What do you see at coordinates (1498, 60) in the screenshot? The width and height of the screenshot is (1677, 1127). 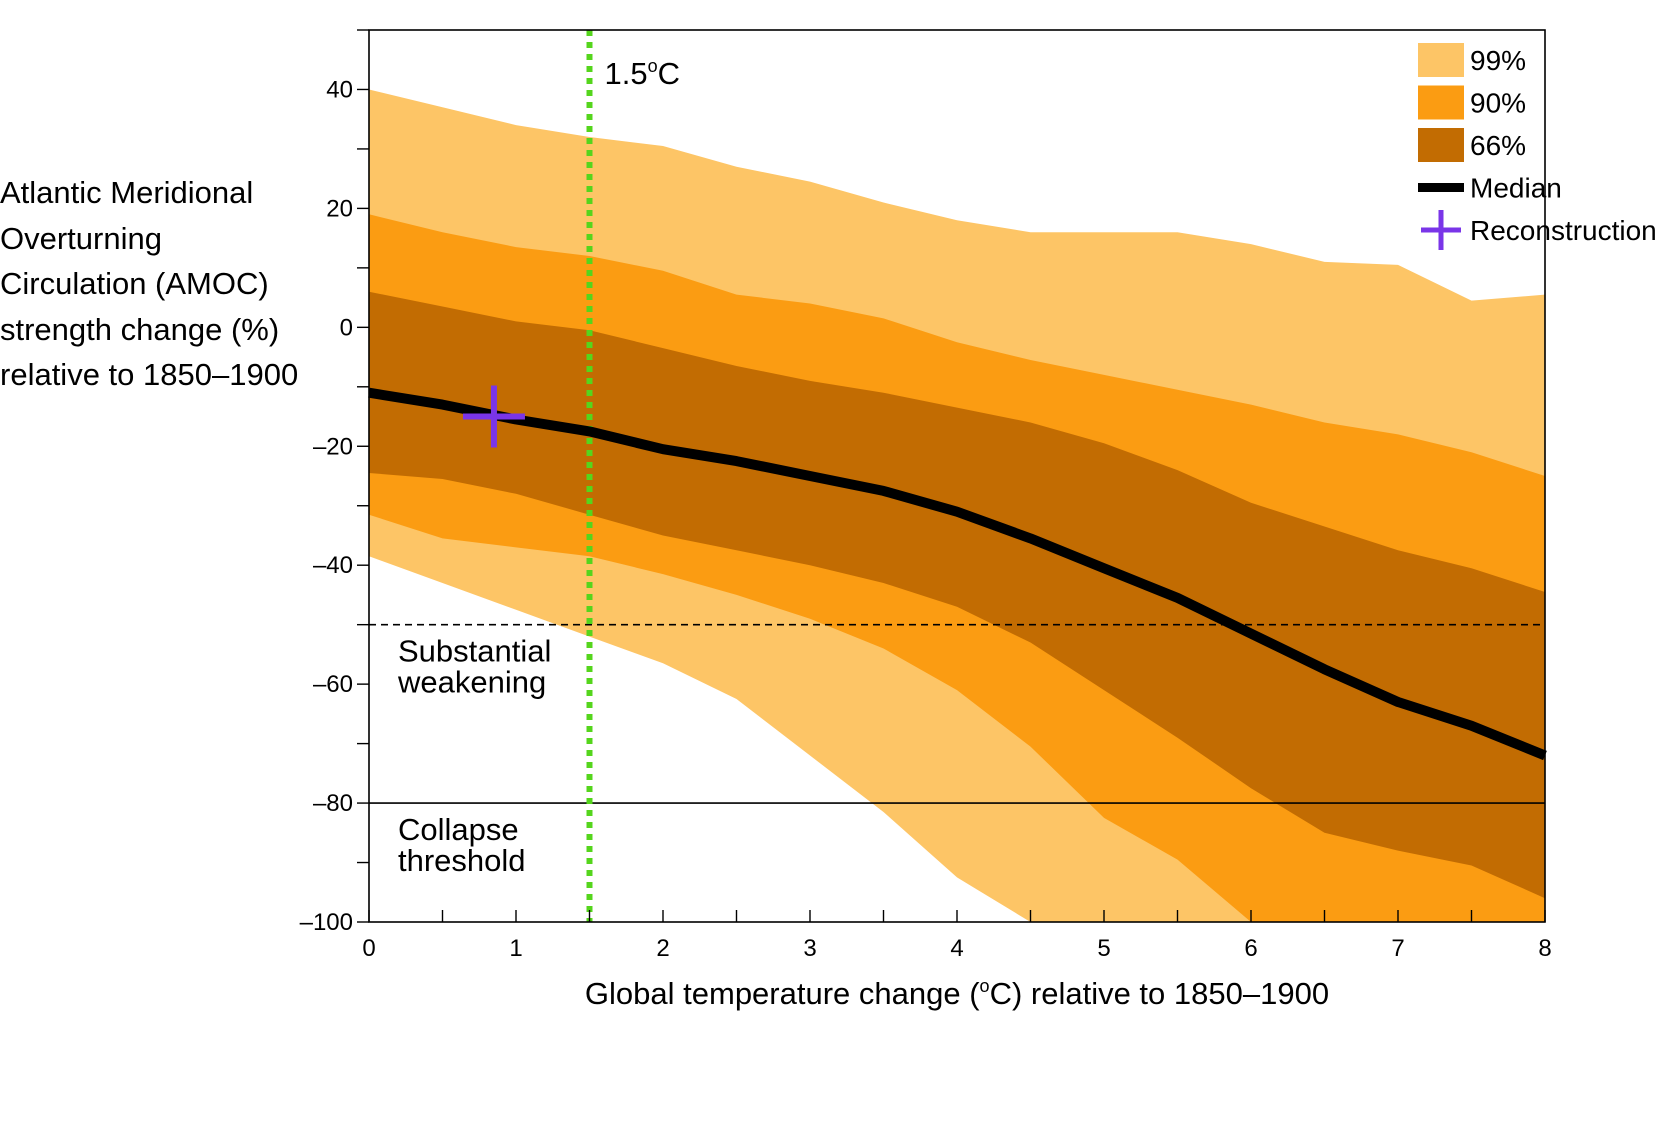 I see `legend-label: 99%` at bounding box center [1498, 60].